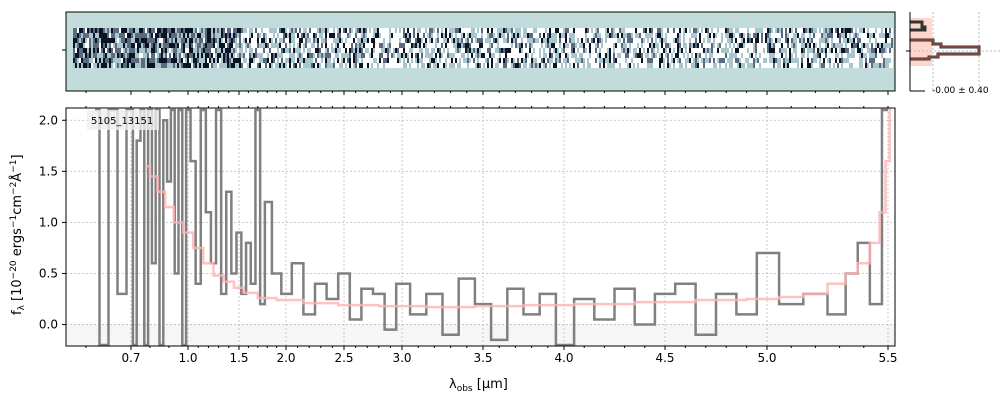 This screenshot has width=1000, height=400. I want to click on negative-flux-region, so click(480, 335).